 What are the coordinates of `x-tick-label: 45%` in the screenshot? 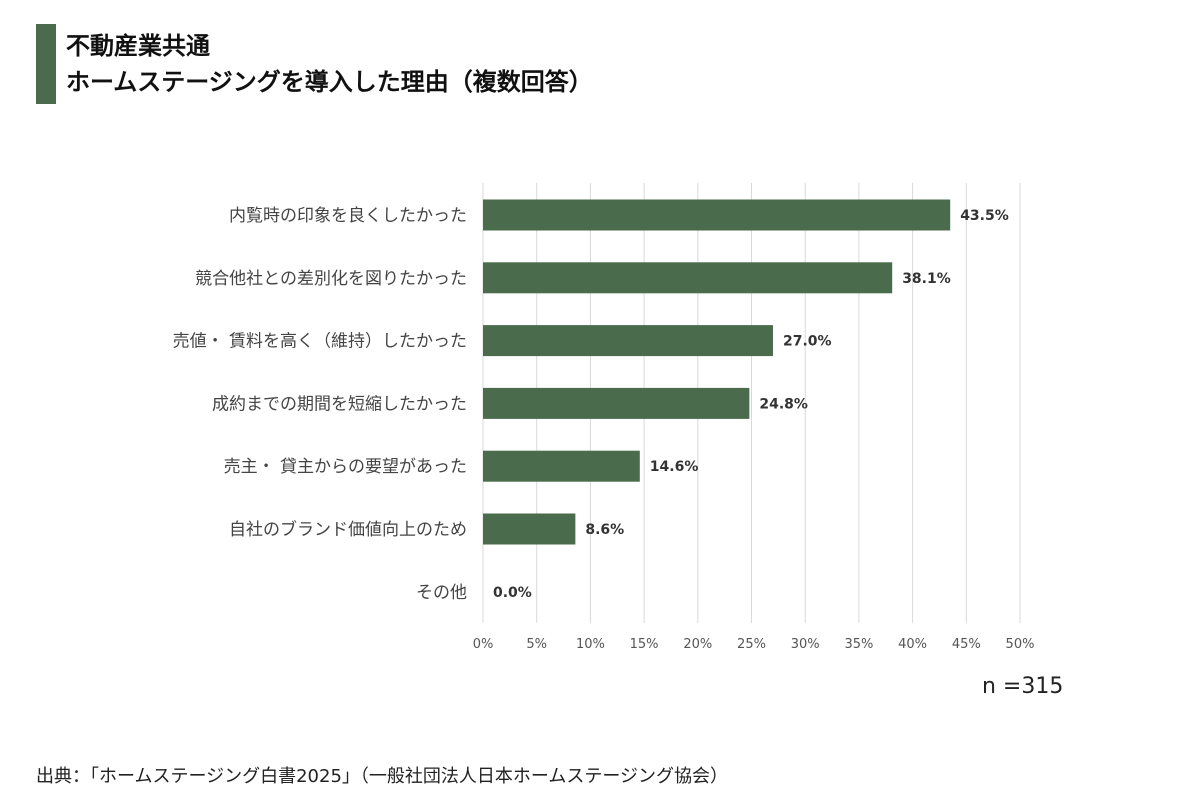 It's located at (966, 644).